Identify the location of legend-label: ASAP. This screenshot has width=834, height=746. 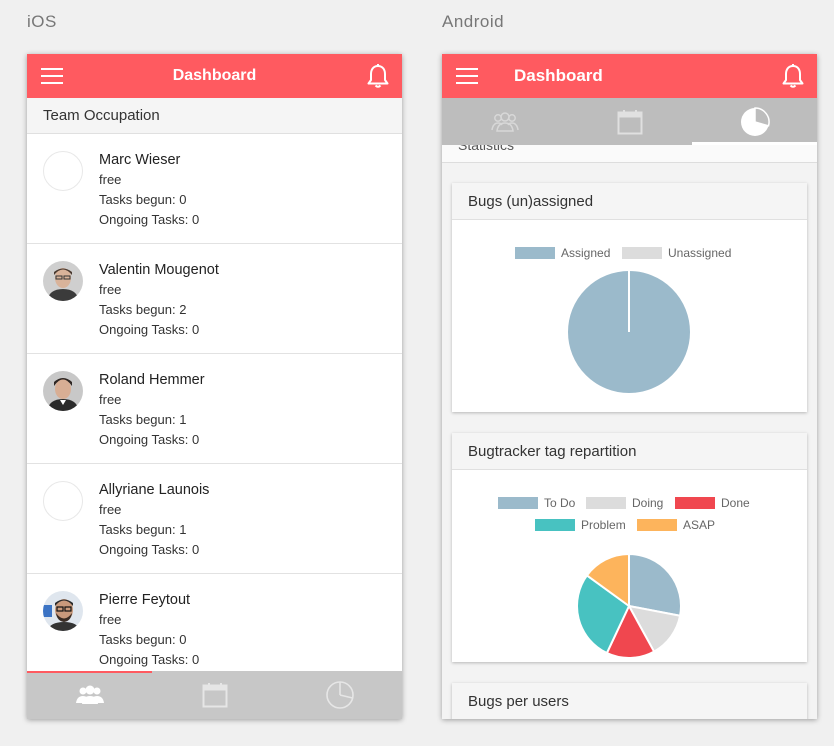
(699, 525).